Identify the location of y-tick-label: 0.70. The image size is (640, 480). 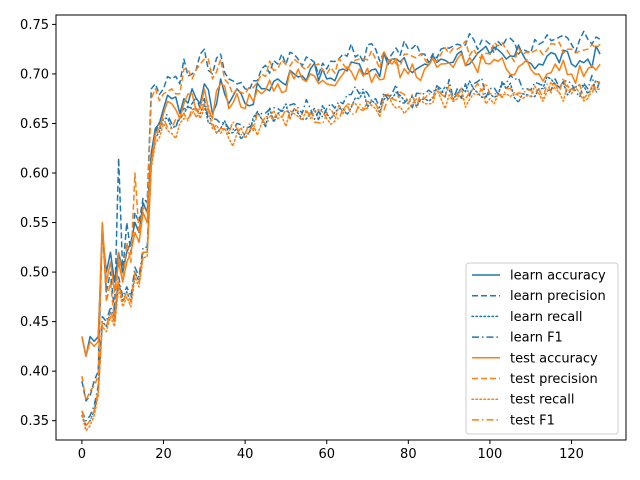
(34, 74).